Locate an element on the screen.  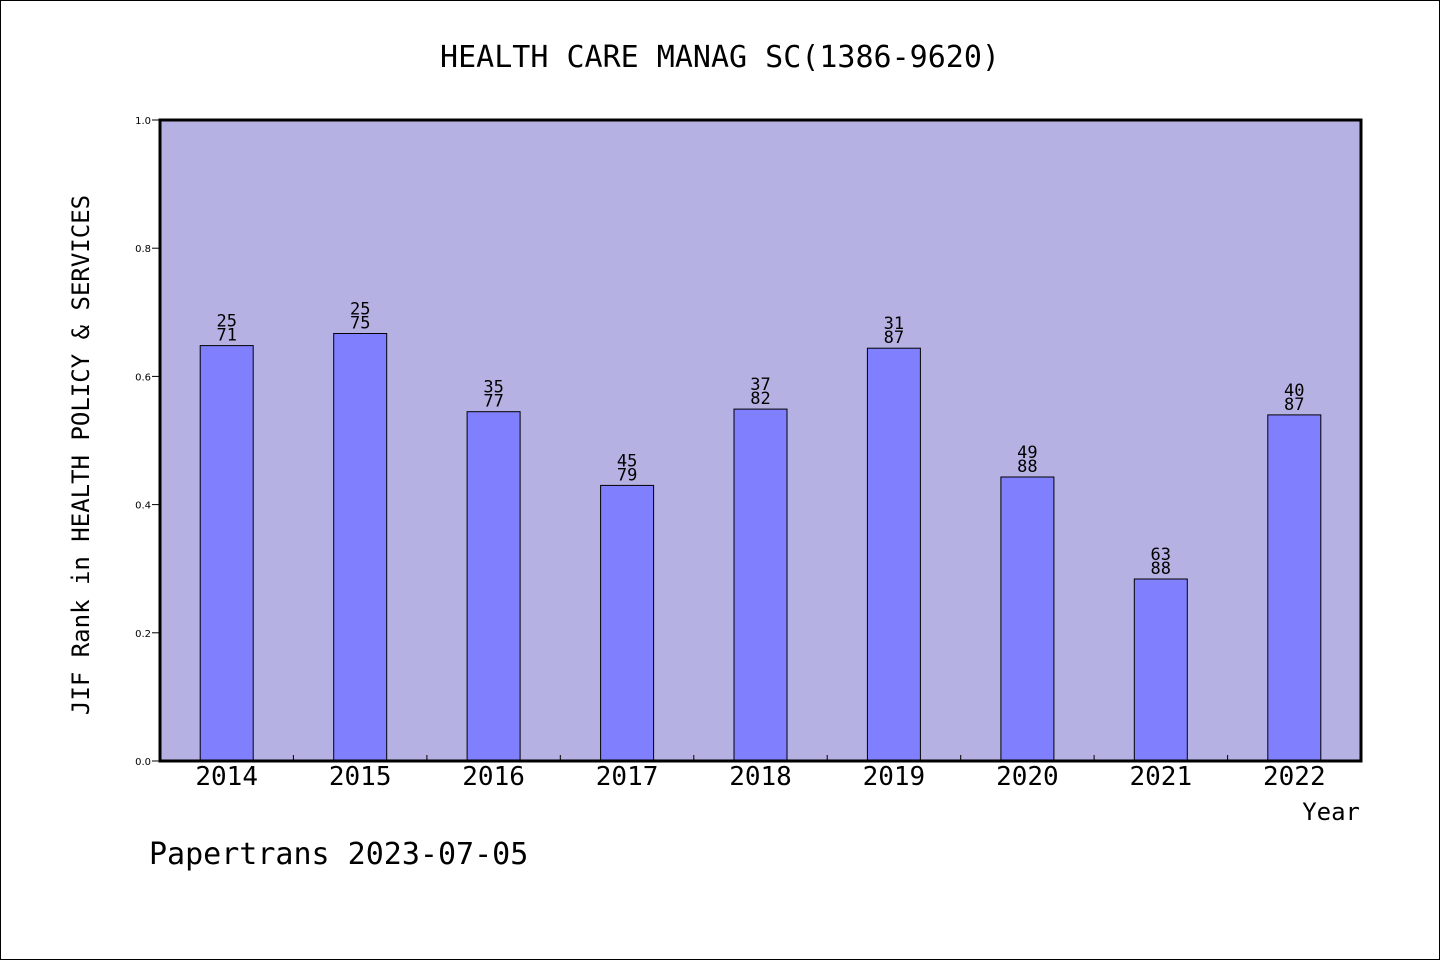
bar-label-rank-2021: 63 is located at coordinates (1161, 555).